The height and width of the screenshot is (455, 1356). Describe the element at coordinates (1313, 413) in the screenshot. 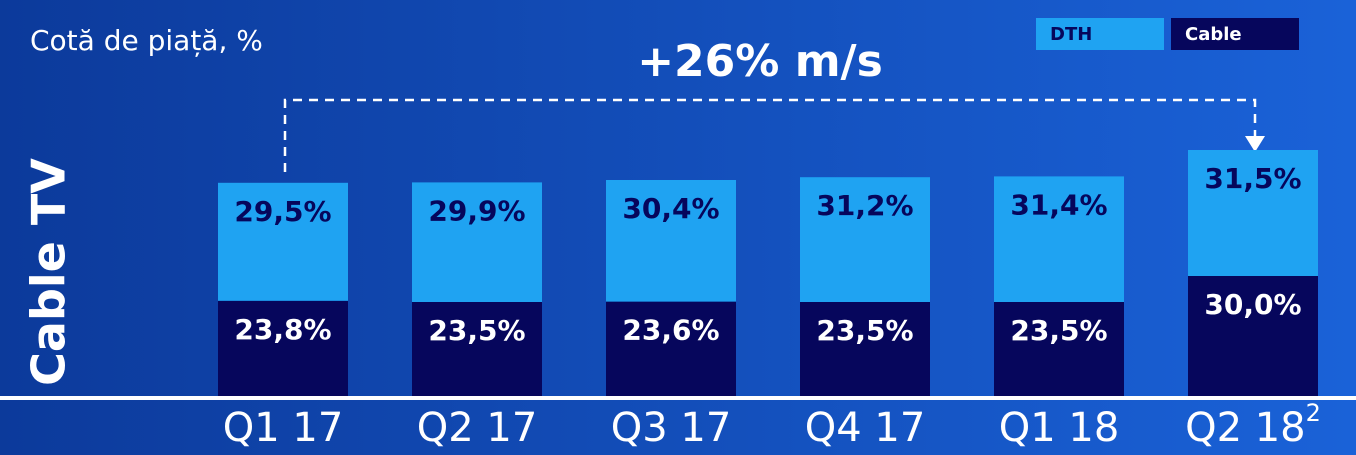

I see `footnote-mark: 2` at that location.